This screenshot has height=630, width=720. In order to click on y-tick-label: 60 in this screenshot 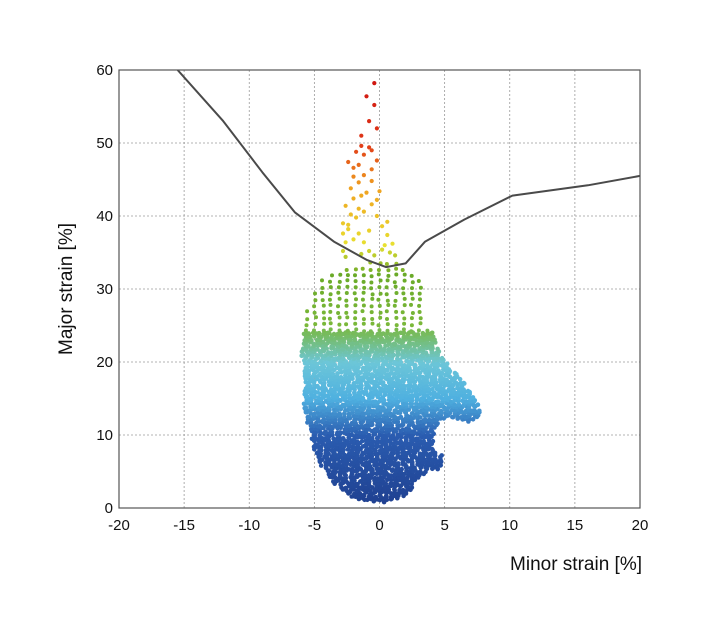, I will do `click(104, 70)`.